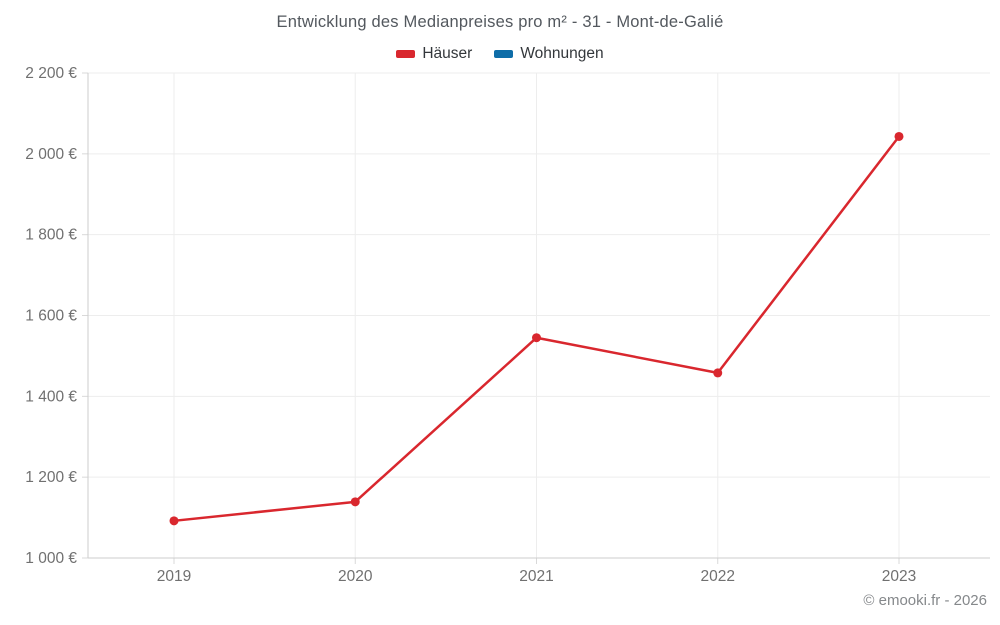 This screenshot has width=1000, height=625. What do you see at coordinates (899, 136) in the screenshot?
I see `data-point-hauser-2023` at bounding box center [899, 136].